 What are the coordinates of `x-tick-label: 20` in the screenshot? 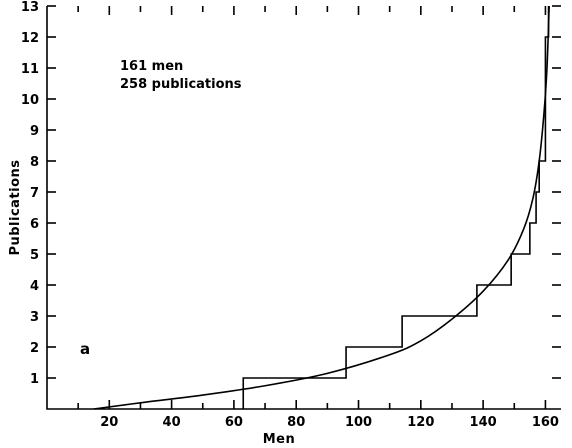 It's located at (109, 422).